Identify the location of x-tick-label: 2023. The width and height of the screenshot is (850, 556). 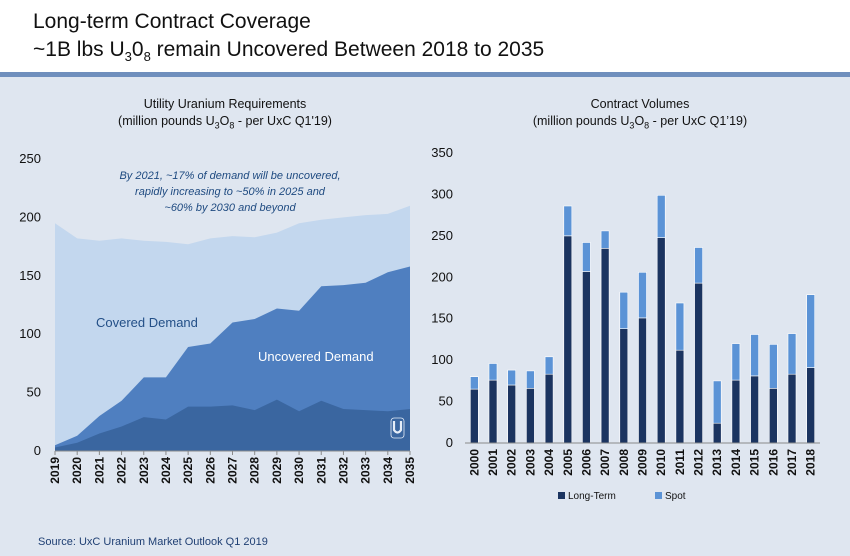
(144, 470).